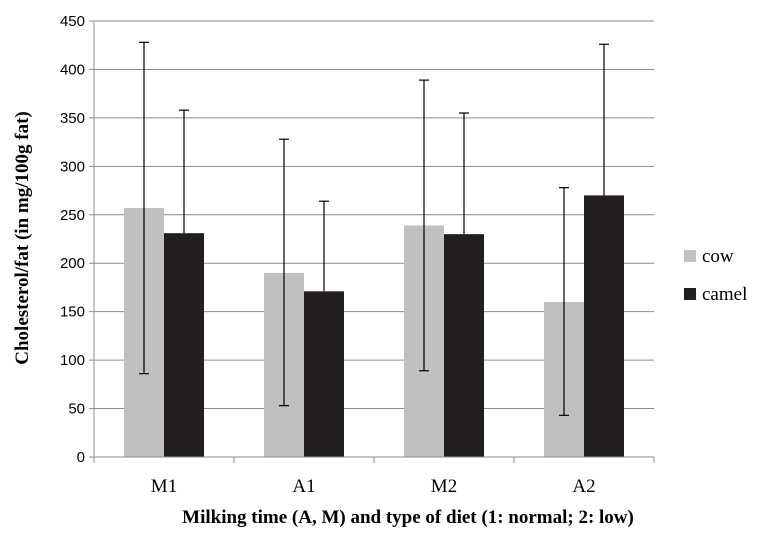  I want to click on y-tick-label: 250, so click(72, 215).